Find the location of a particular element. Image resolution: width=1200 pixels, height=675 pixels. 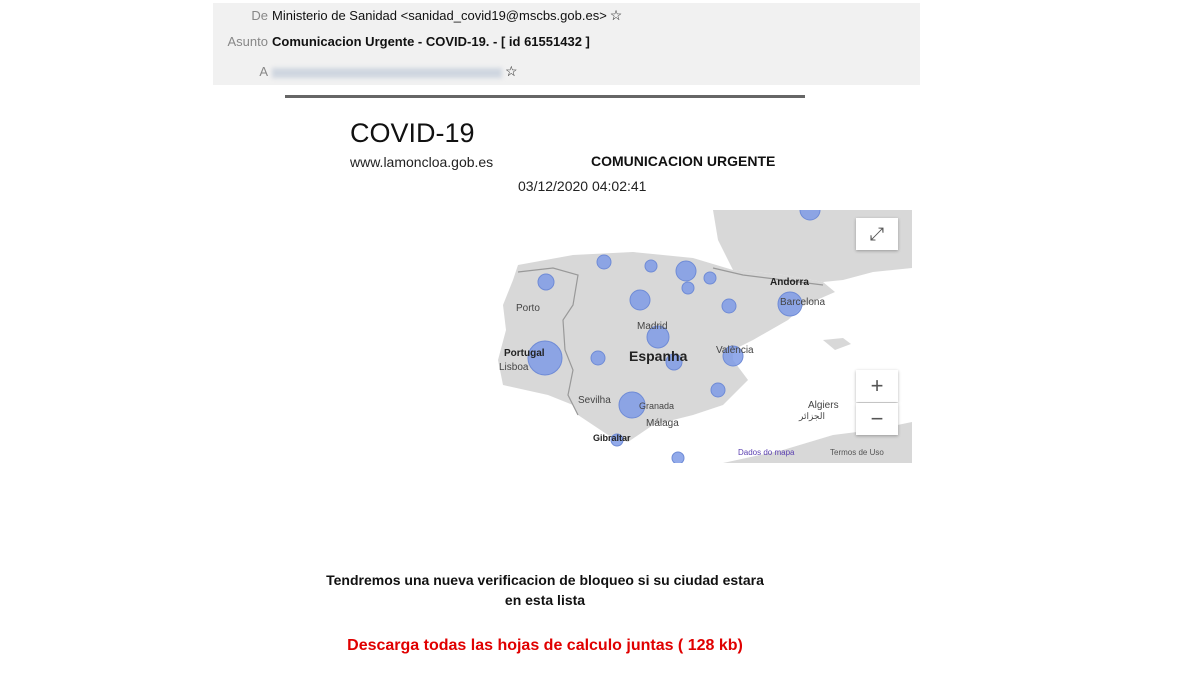

page-title: COVID-19 is located at coordinates (412, 133).